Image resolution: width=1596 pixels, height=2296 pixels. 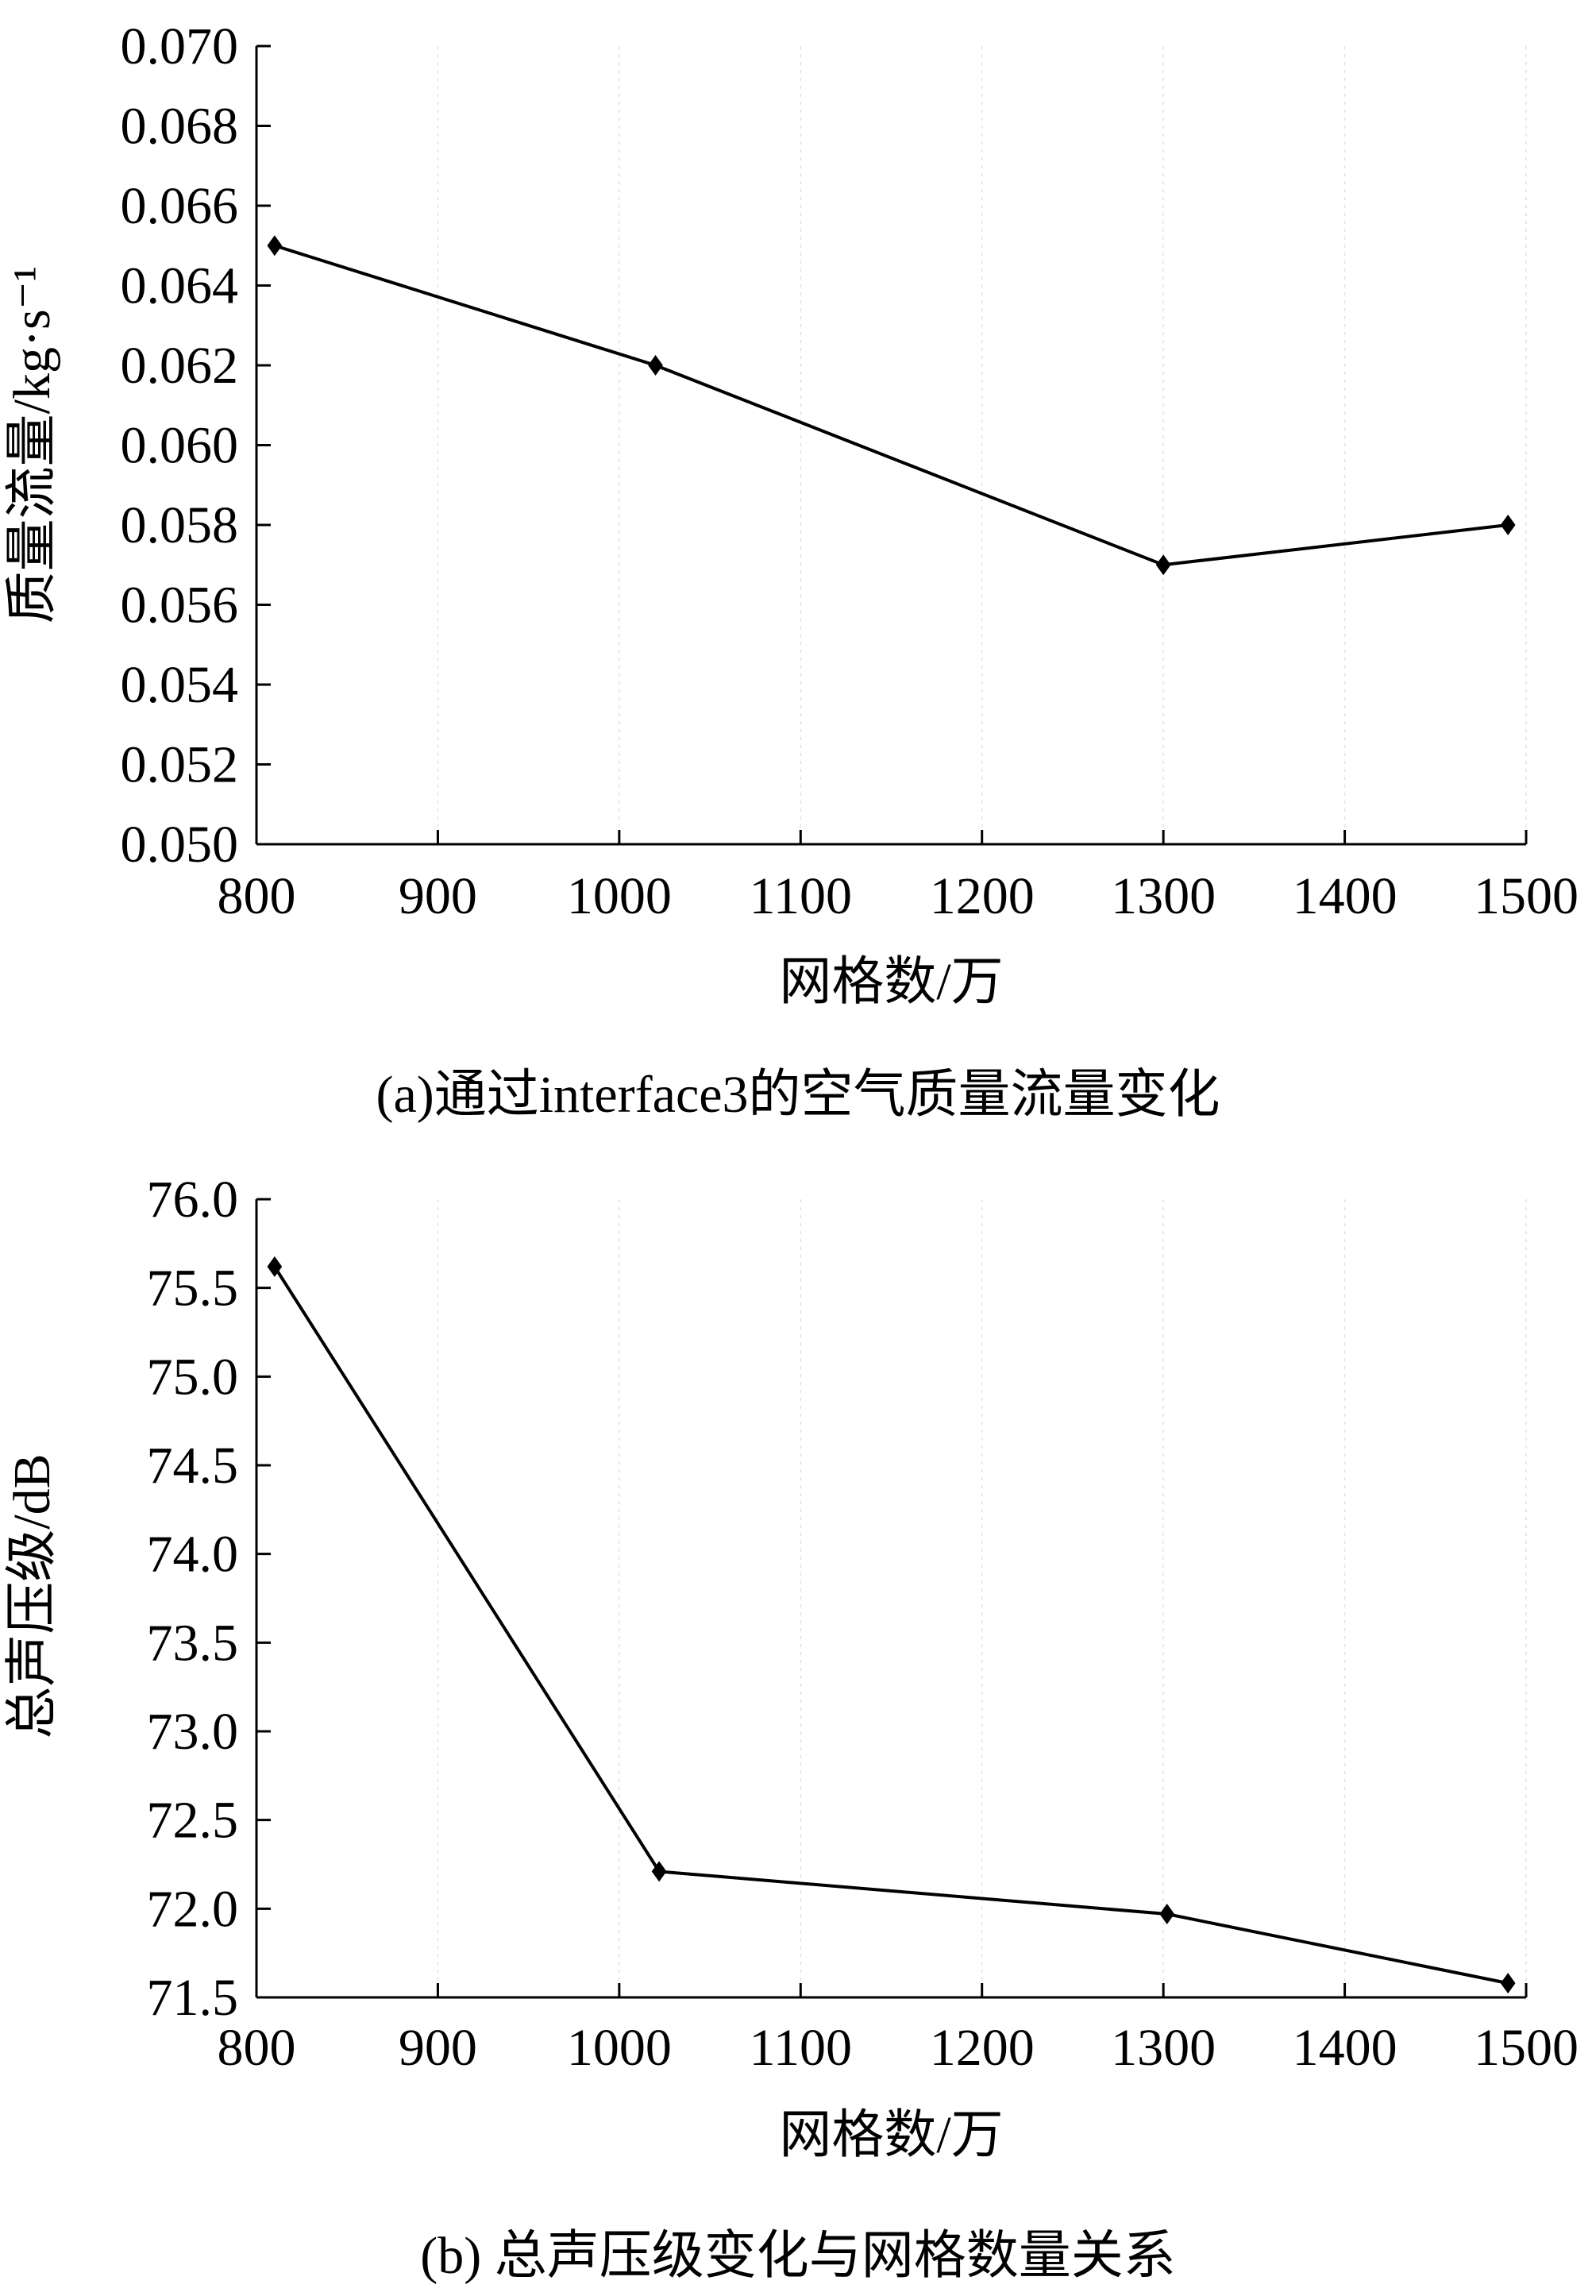 I want to click on y-tick-label: 71.5, so click(x=193, y=1998).